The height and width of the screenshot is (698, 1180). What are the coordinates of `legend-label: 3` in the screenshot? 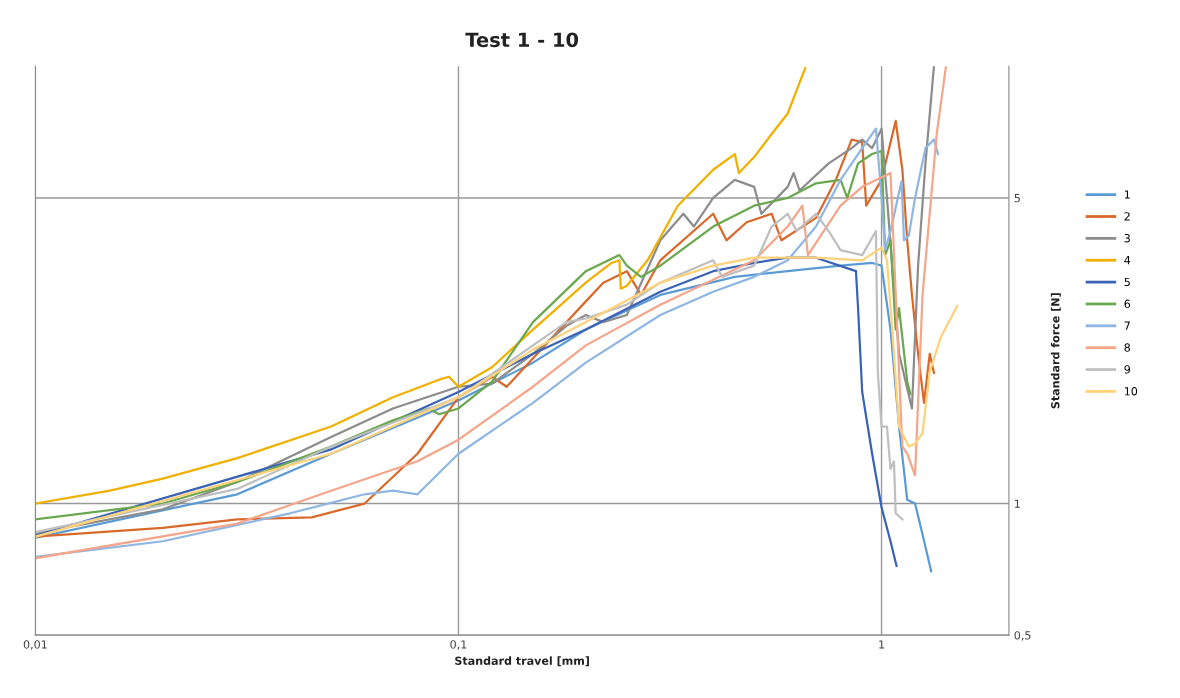 It's located at (1127, 238).